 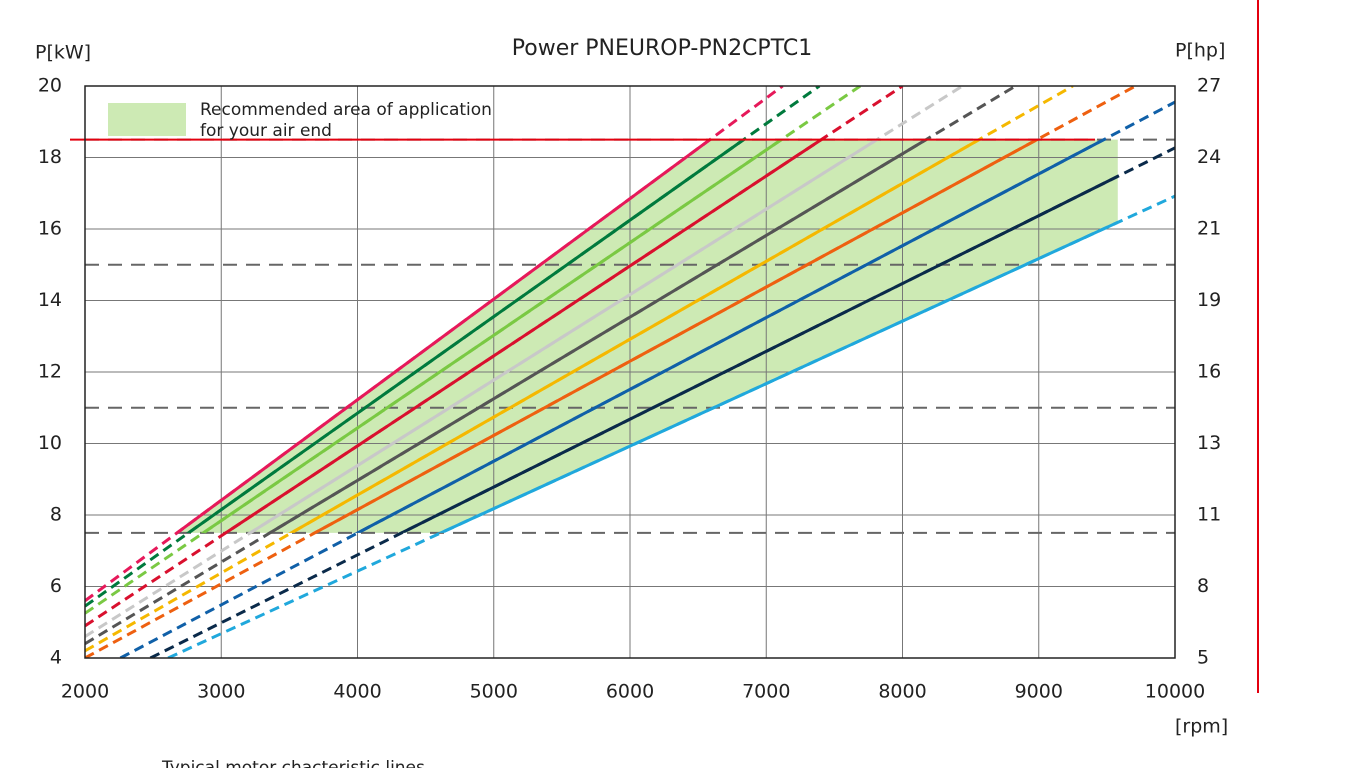 I want to click on y2-tick-label: 11, so click(x=1209, y=514).